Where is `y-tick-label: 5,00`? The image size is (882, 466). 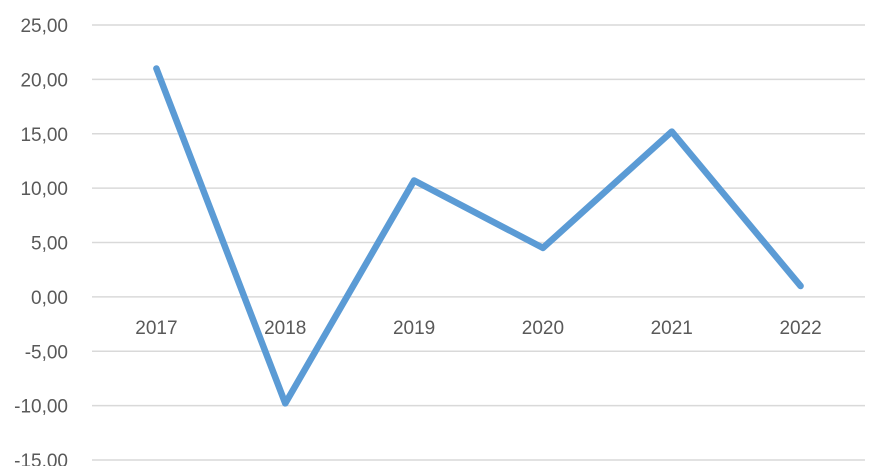
y-tick-label: 5,00 is located at coordinates (49, 244).